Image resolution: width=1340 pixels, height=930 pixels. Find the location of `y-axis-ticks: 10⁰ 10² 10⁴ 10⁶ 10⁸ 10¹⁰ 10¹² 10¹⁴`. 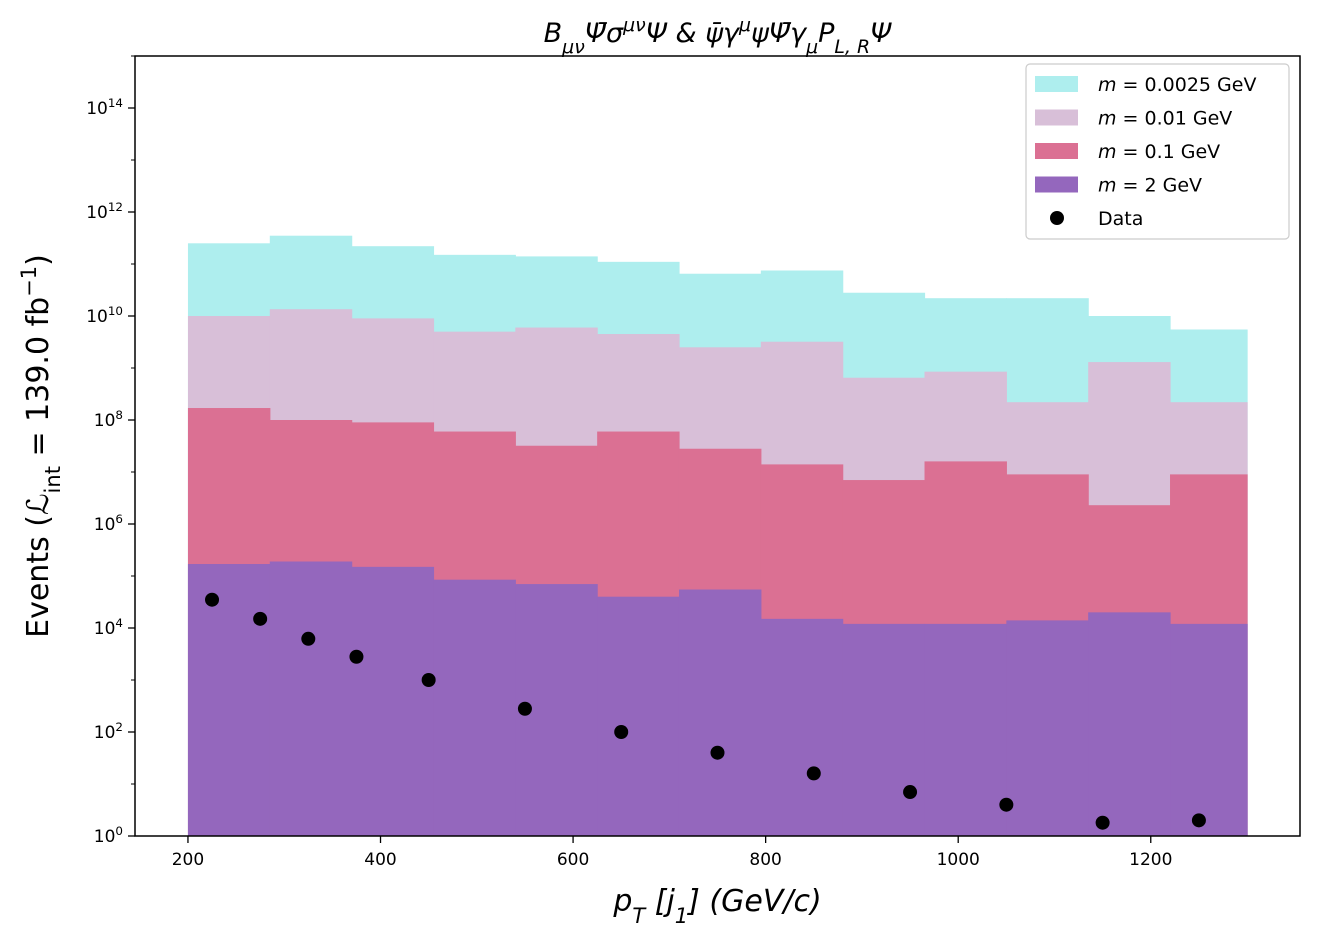

y-axis-ticks: 10⁰ 10² 10⁴ 10⁶ 10⁸ 10¹⁰ 10¹² 10¹⁴ is located at coordinates (110, 451).